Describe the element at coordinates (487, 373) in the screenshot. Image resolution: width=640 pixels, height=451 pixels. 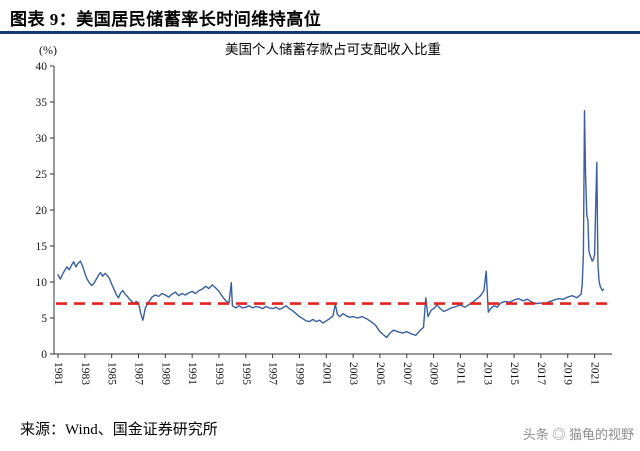
I see `x-tick-label: 2013` at that location.